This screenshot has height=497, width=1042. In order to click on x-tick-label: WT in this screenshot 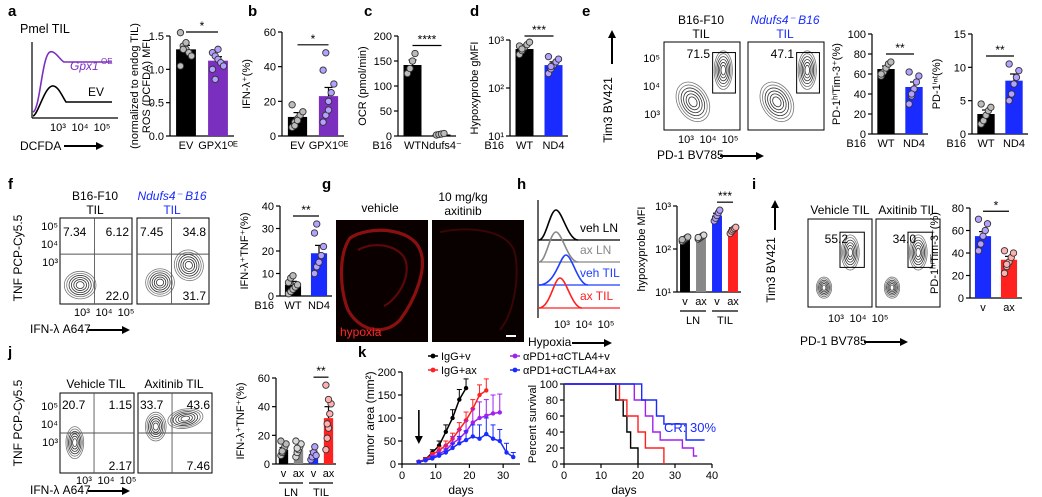, I will do `click(885, 144)`.